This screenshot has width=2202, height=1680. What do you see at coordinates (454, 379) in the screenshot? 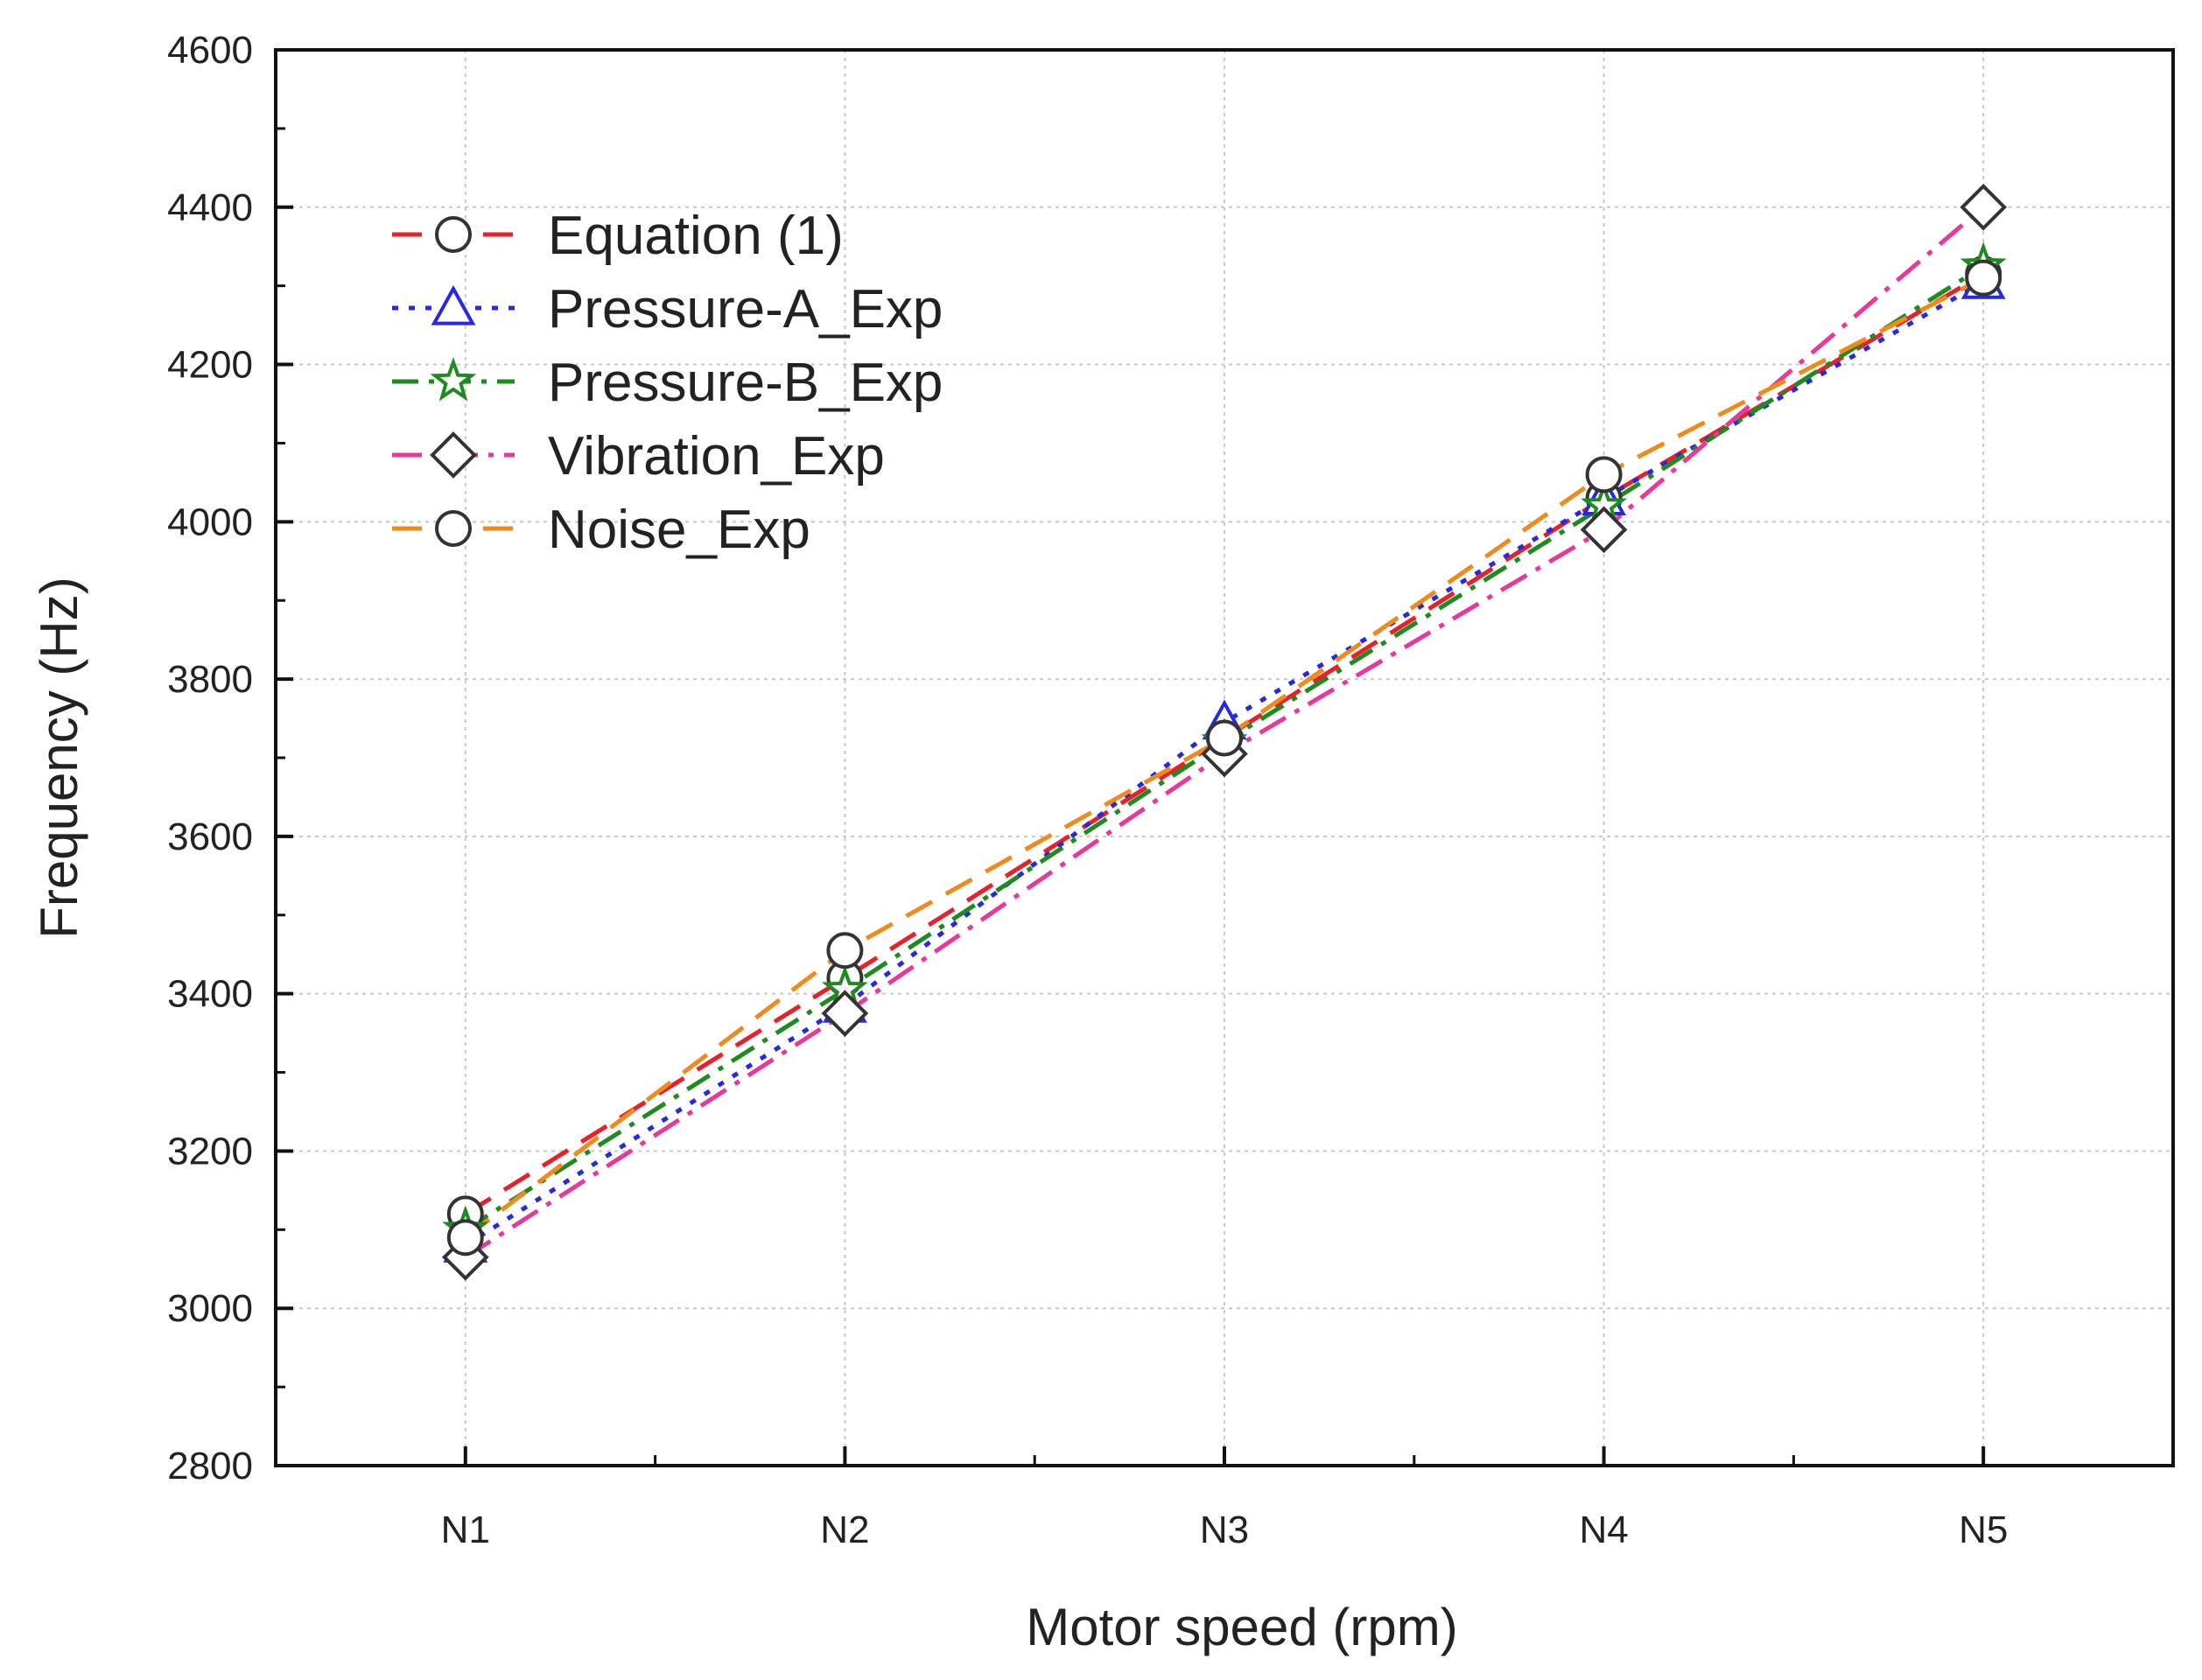
I see `legend-marker-pressure-b-exp` at bounding box center [454, 379].